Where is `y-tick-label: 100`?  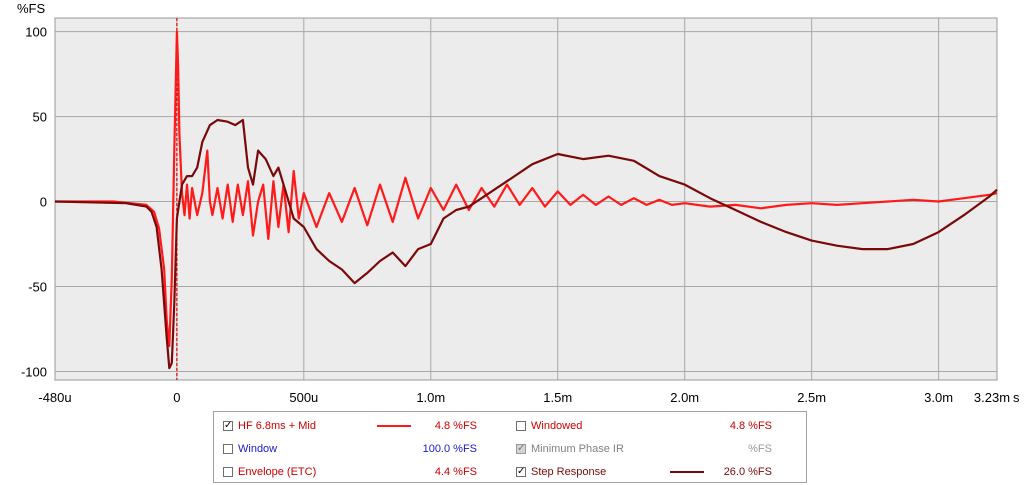
y-tick-label: 100 is located at coordinates (36, 32).